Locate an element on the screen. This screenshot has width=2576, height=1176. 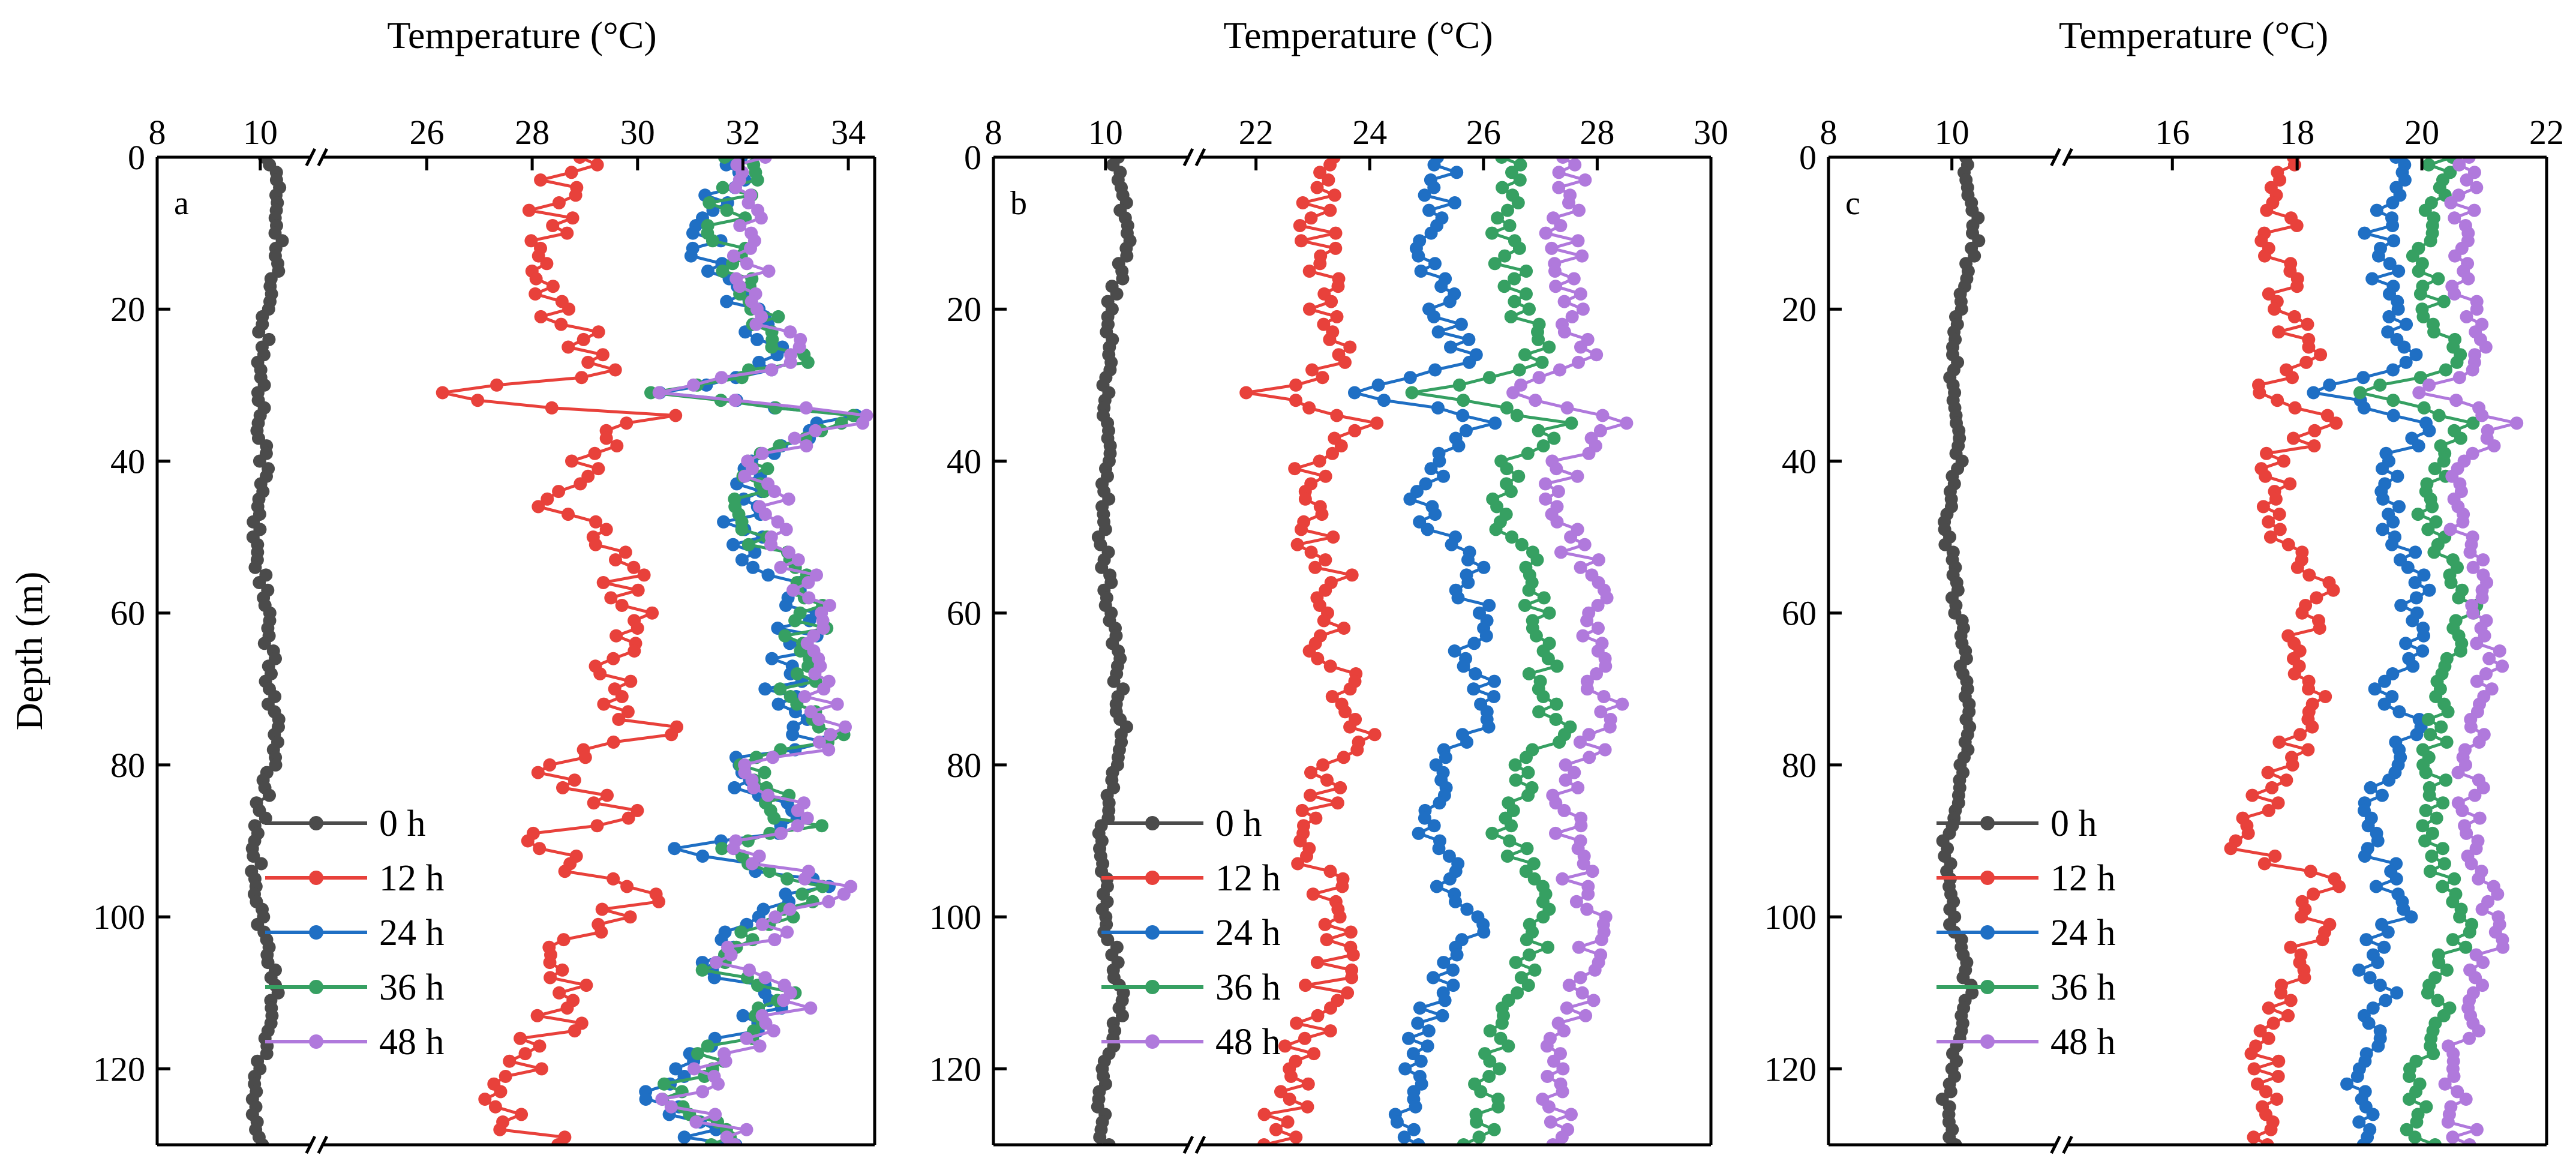
legend-label: 36 h is located at coordinates (412, 987).